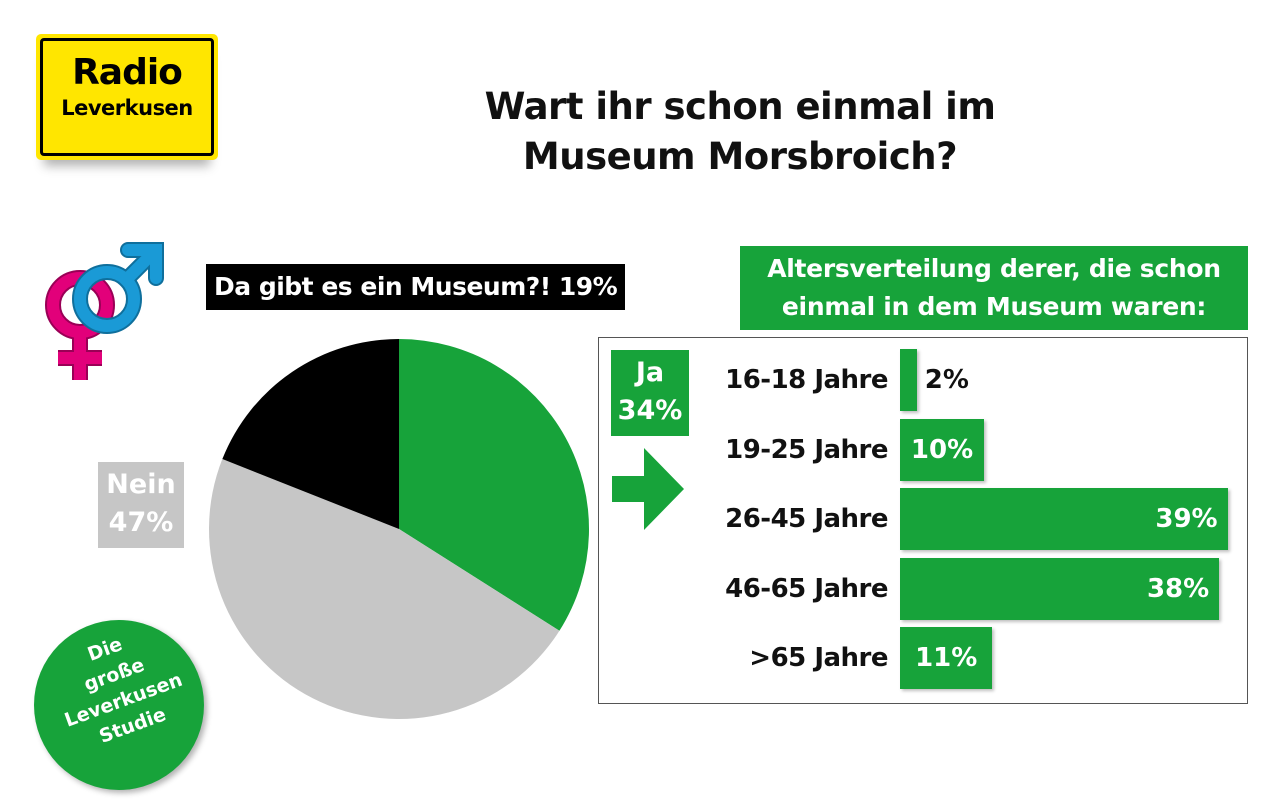 Image resolution: width=1280 pixels, height=800 pixels. What do you see at coordinates (384, 589) in the screenshot?
I see `pie-slice-nein` at bounding box center [384, 589].